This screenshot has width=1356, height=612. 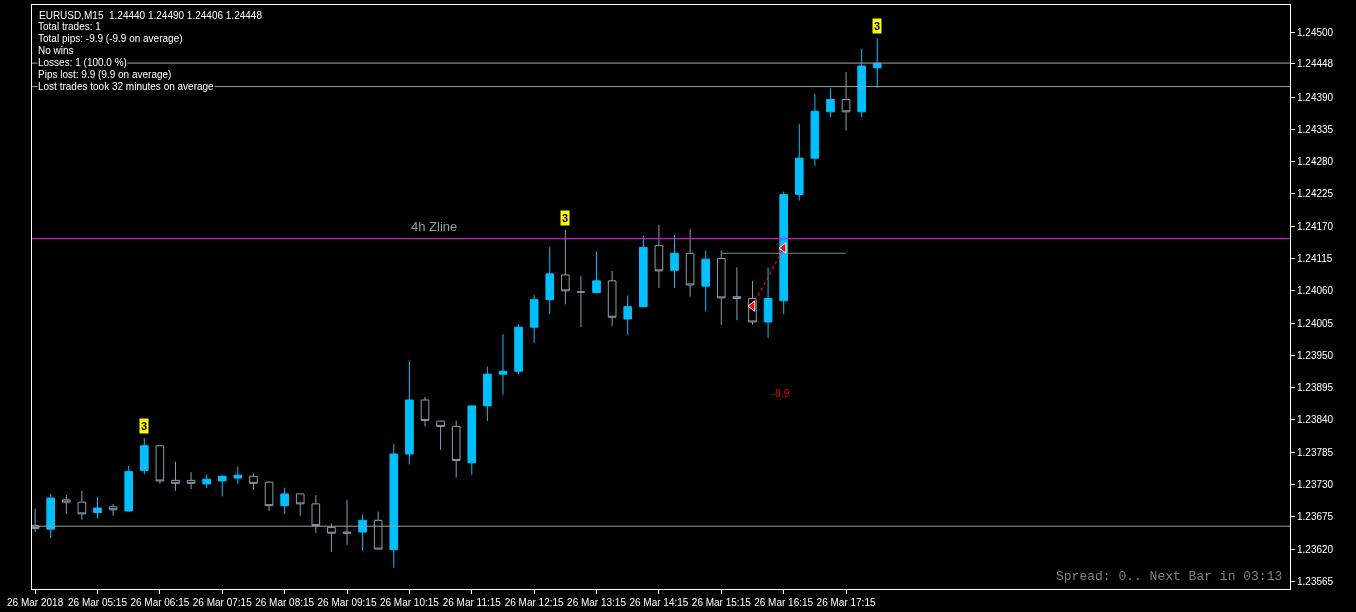 I want to click on y-tick-label: 1.23895, so click(x=1315, y=388).